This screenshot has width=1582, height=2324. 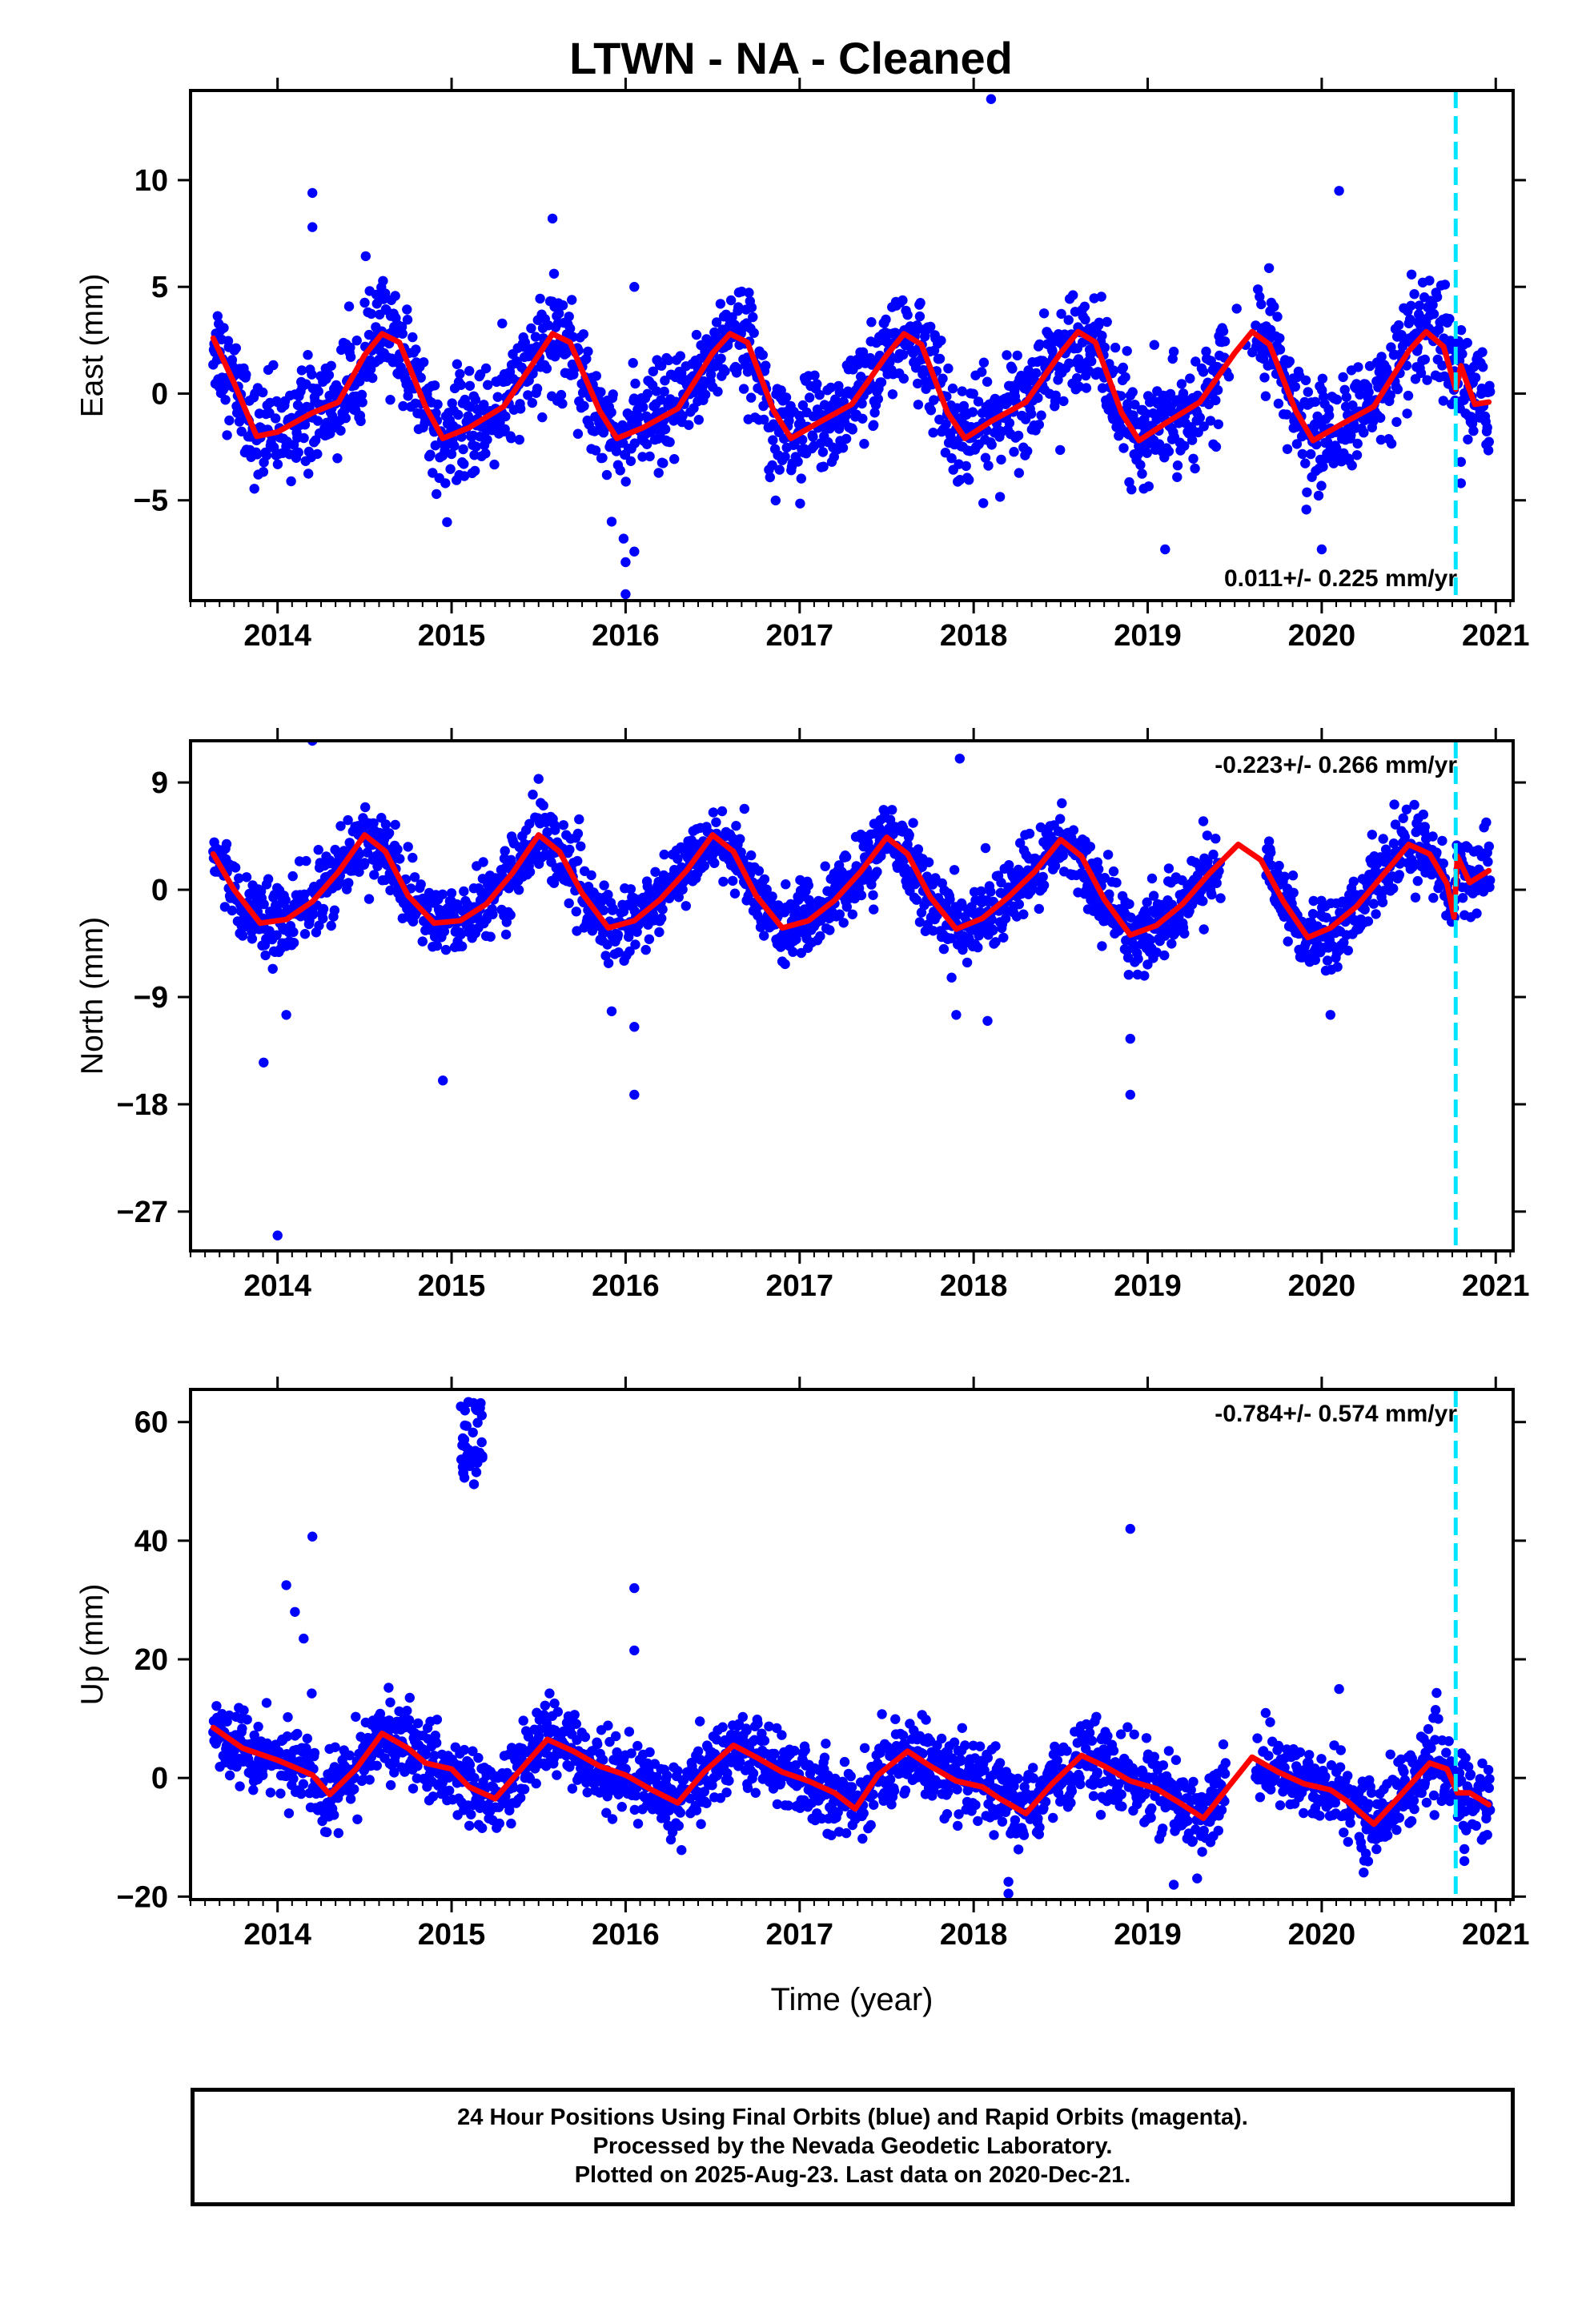 I want to click on east-y-axis-label: East (mm), so click(x=92, y=346).